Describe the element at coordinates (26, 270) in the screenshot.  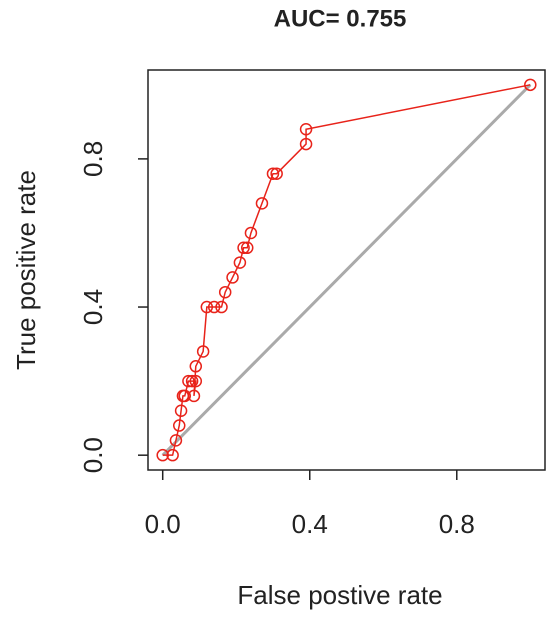
I see `y-axis-label: True positive rate` at that location.